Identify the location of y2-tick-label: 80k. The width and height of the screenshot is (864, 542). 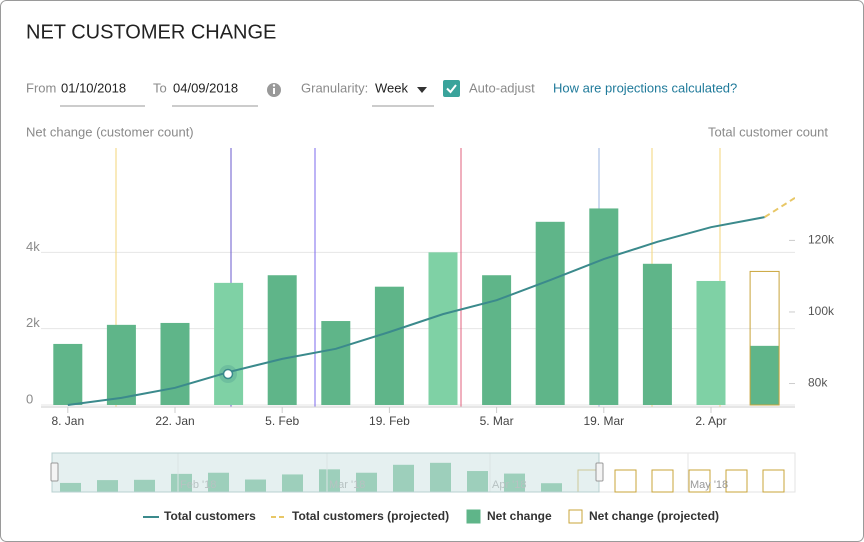
(818, 383).